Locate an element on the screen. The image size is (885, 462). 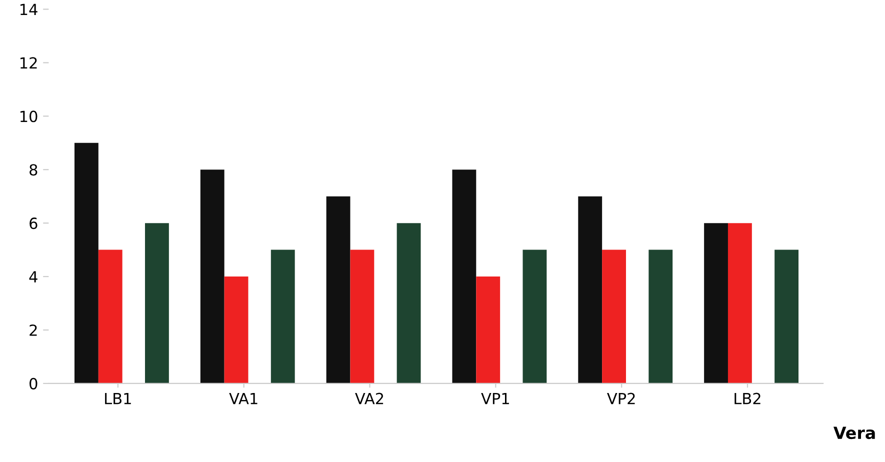
y-tick-label: 2 is located at coordinates (33, 330).